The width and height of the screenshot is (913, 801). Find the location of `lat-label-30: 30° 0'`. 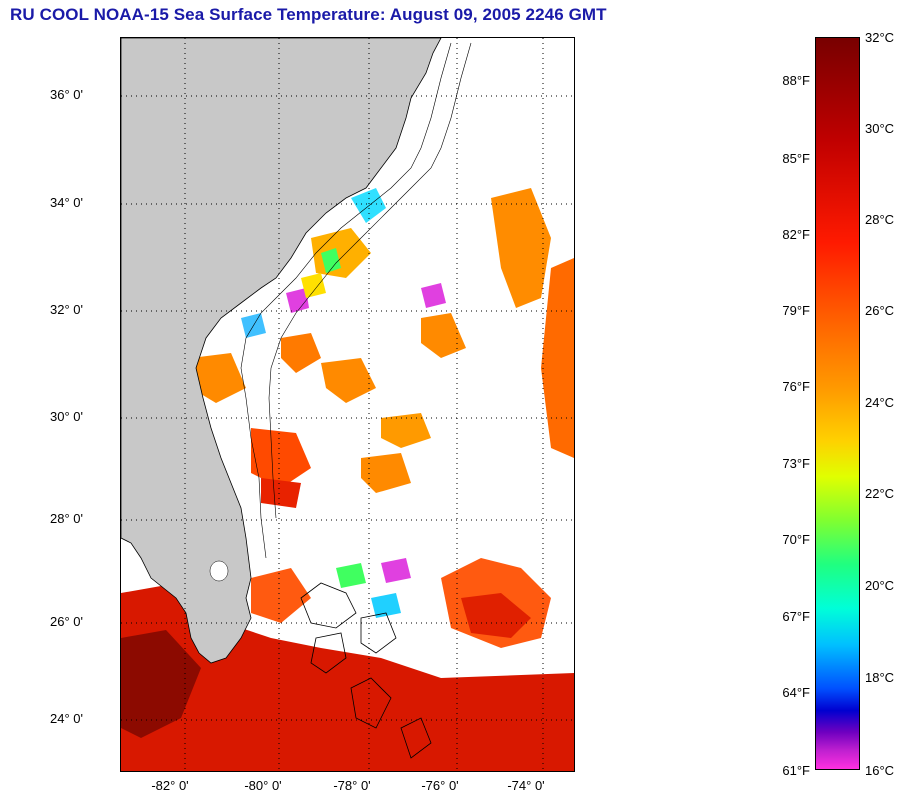

lat-label-30: 30° 0' is located at coordinates (66, 416).